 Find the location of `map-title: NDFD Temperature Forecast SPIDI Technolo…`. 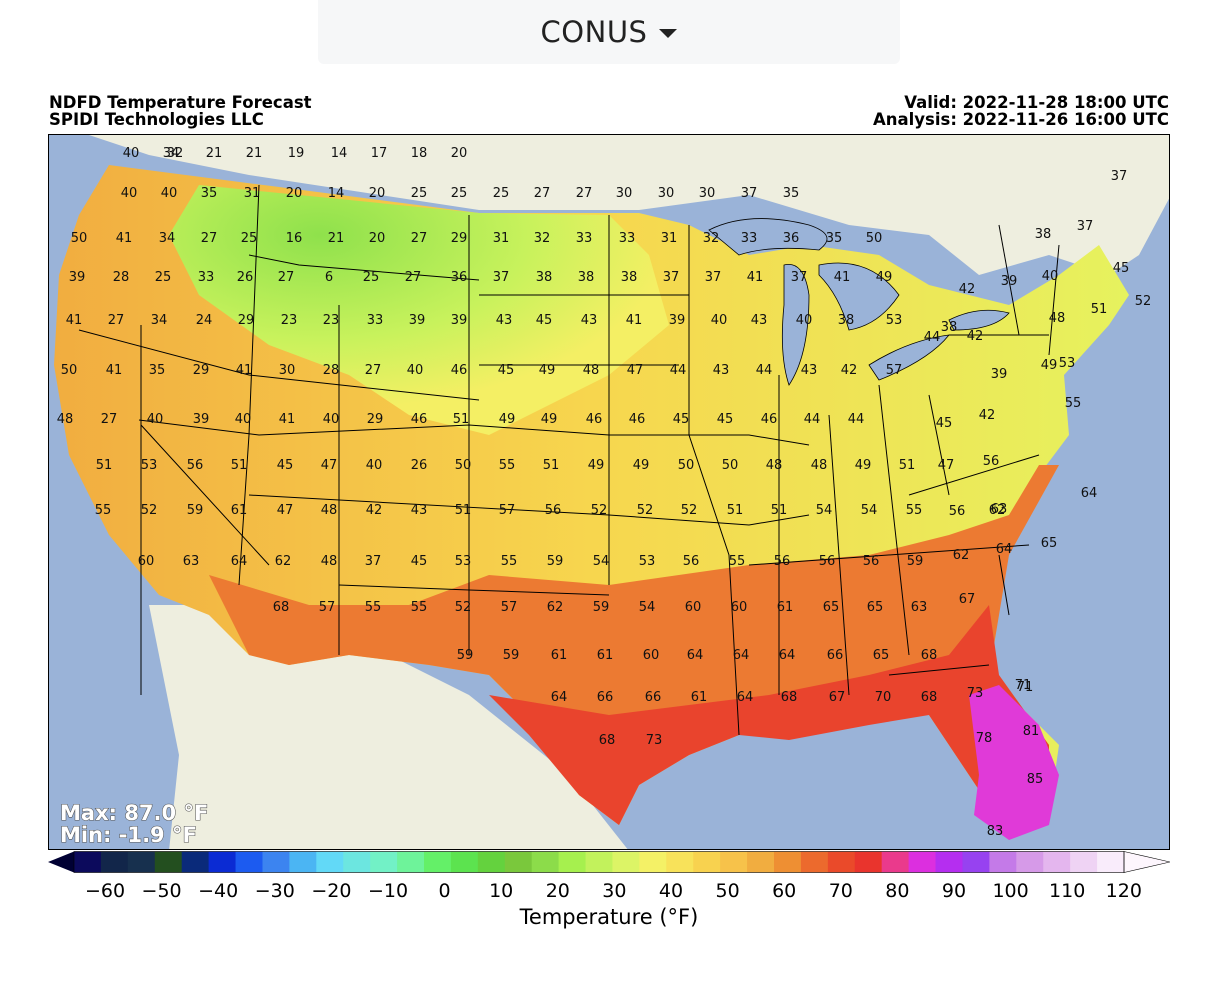

map-title: NDFD Temperature Forecast SPIDI Technolo… is located at coordinates (180, 111).